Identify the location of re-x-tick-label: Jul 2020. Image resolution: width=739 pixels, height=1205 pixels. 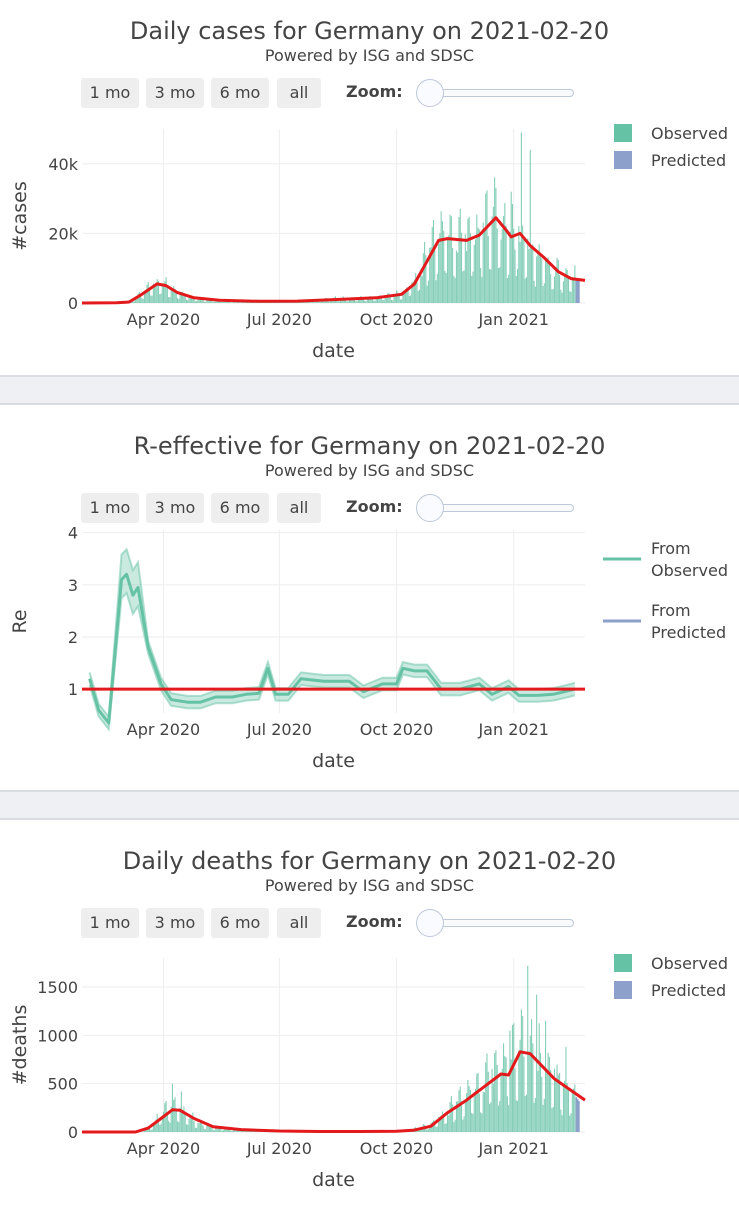
(279, 729).